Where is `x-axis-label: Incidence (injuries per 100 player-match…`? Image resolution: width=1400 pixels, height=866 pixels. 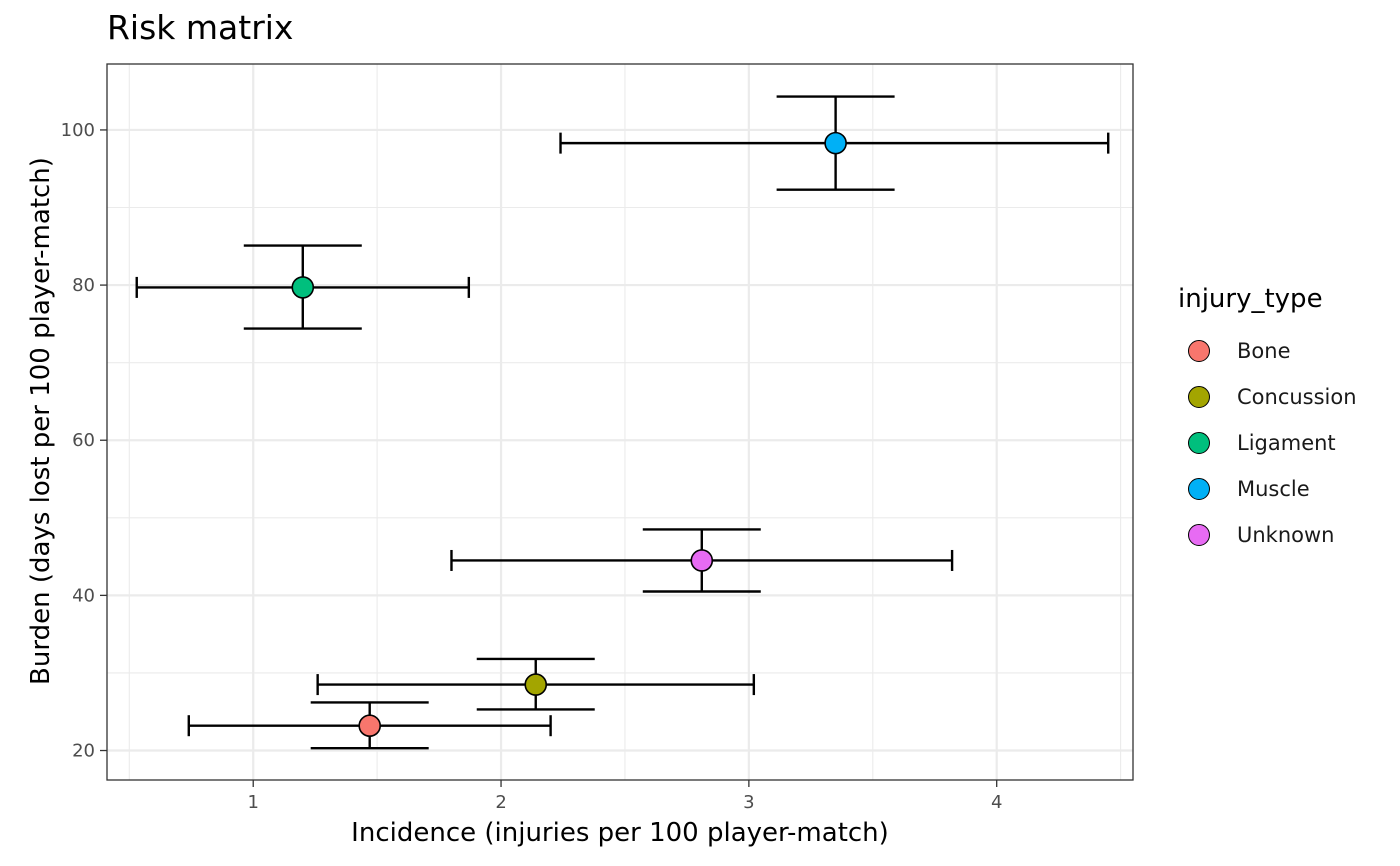 x-axis-label: Incidence (injuries per 100 player-match… is located at coordinates (620, 833).